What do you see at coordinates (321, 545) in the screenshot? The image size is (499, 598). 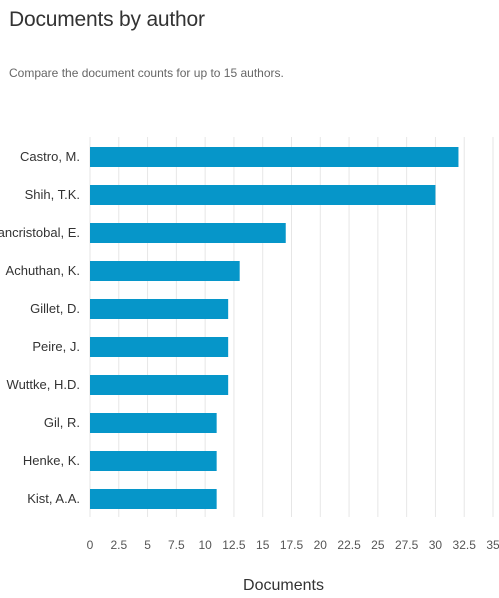 I see `x-tick-label: 20` at bounding box center [321, 545].